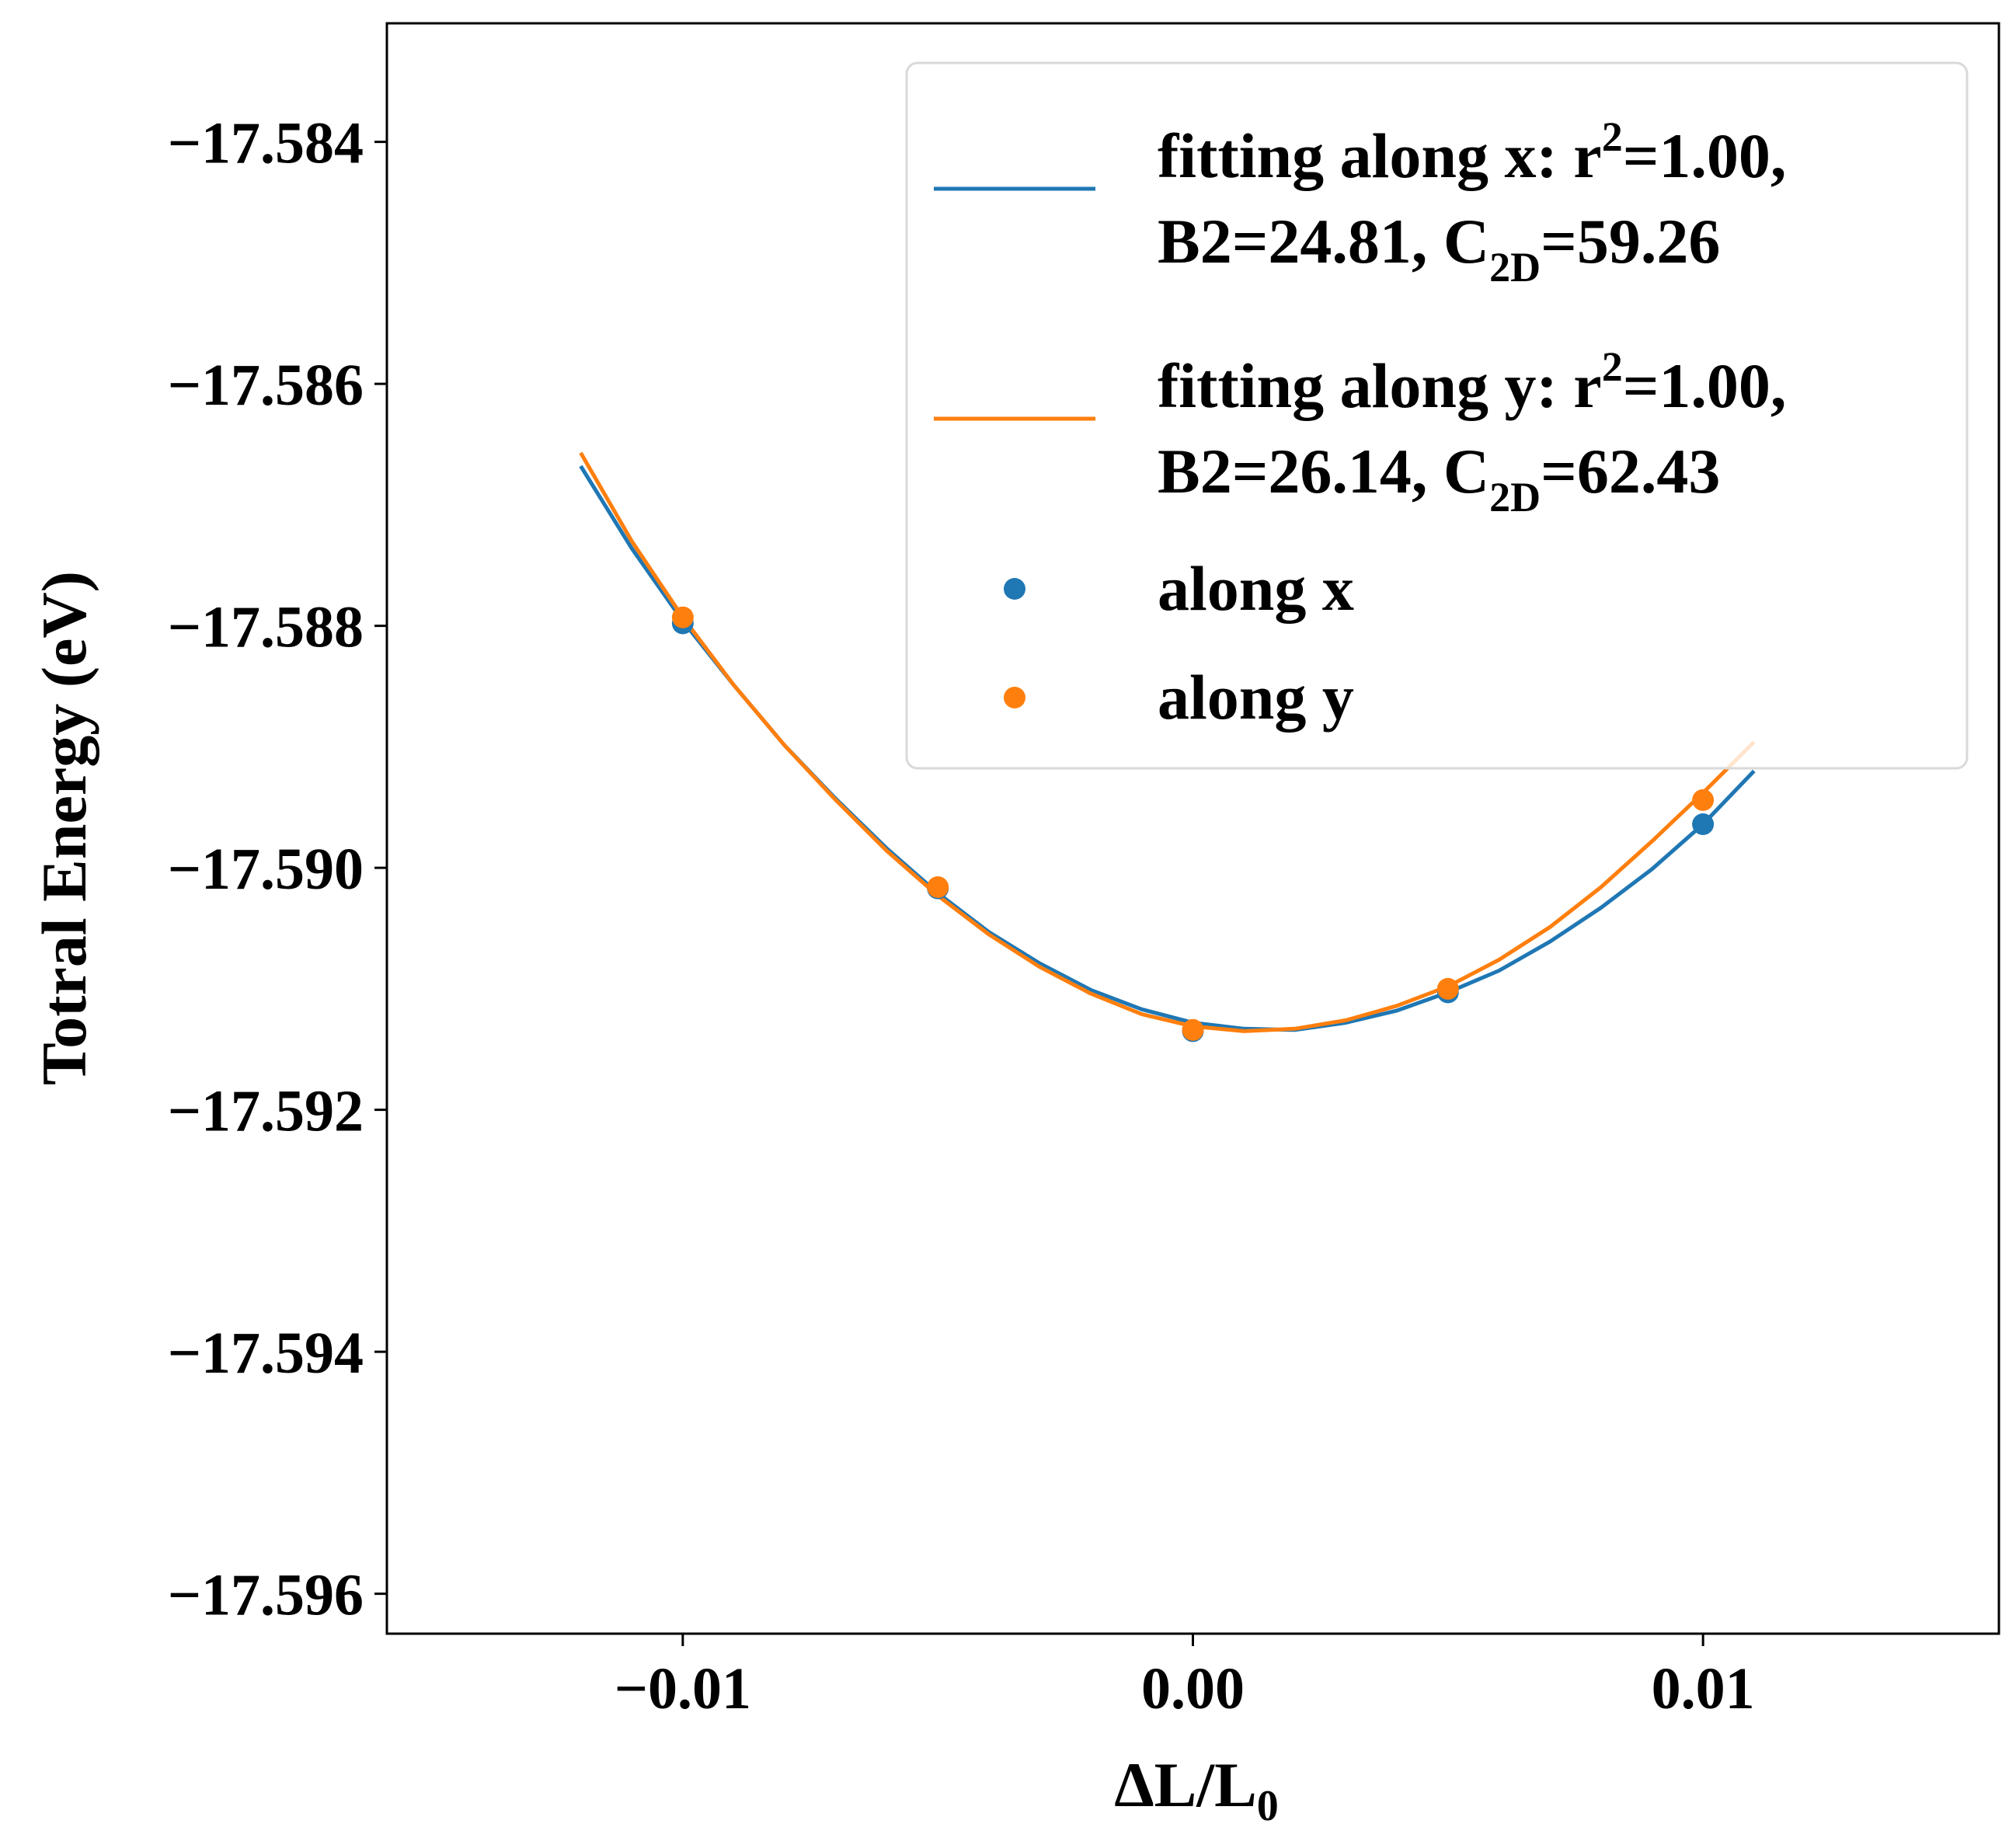 Image resolution: width=2016 pixels, height=1824 pixels. I want to click on x-tick-label: 0.01, so click(1703, 1688).